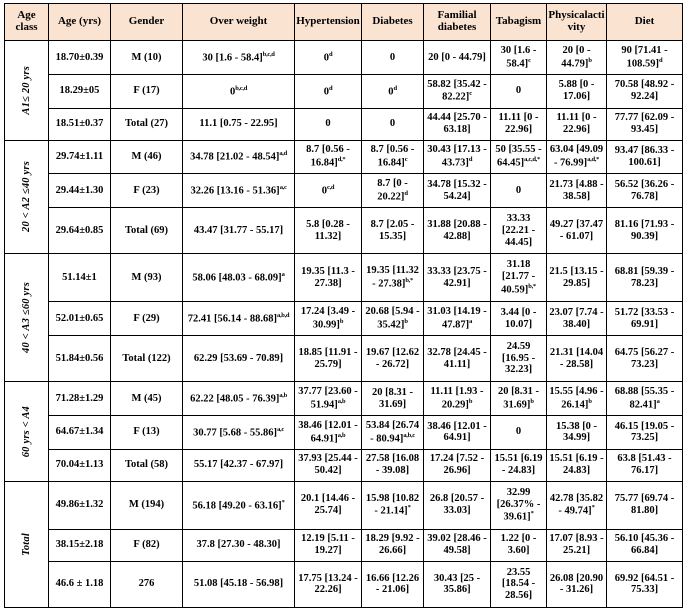 The width and height of the screenshot is (685, 611). Describe the element at coordinates (79, 359) in the screenshot. I see `age-value: 51.84±0.56` at that location.